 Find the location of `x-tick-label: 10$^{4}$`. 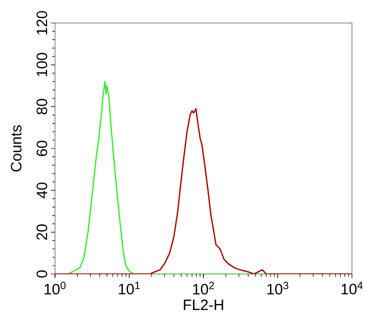

x-tick-label: 10$^{4}$ is located at coordinates (352, 288).